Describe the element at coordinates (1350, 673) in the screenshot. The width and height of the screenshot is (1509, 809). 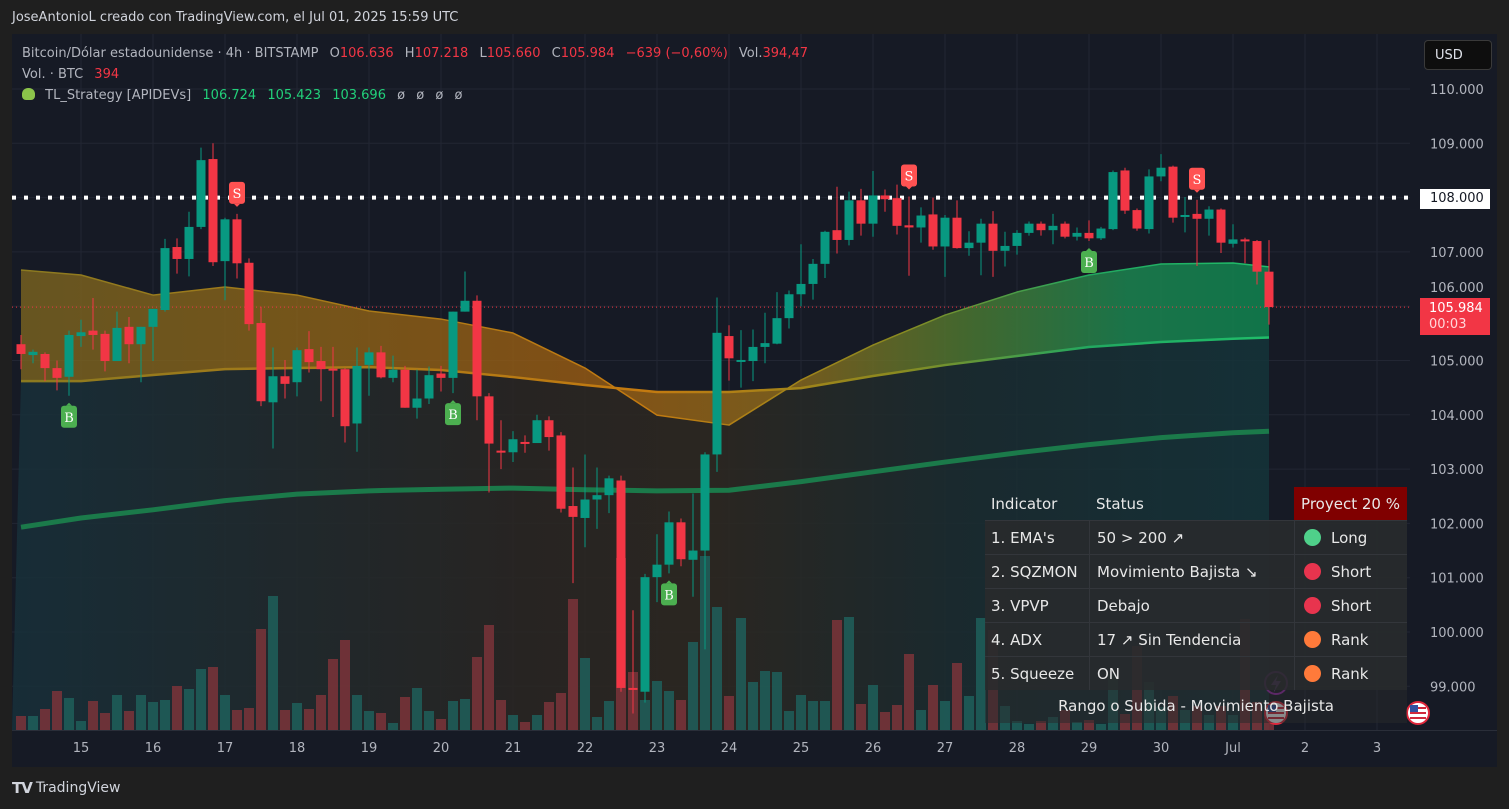
I see `signal-label: Rank` at that location.